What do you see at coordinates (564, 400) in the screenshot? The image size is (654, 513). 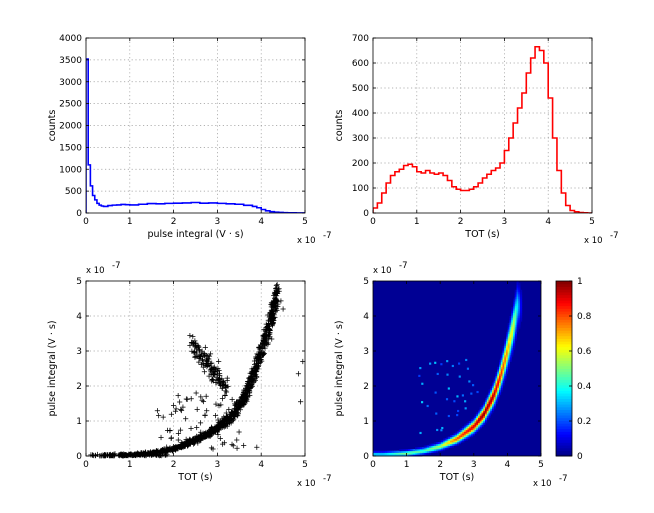 I see `colorbar-segment` at bounding box center [564, 400].